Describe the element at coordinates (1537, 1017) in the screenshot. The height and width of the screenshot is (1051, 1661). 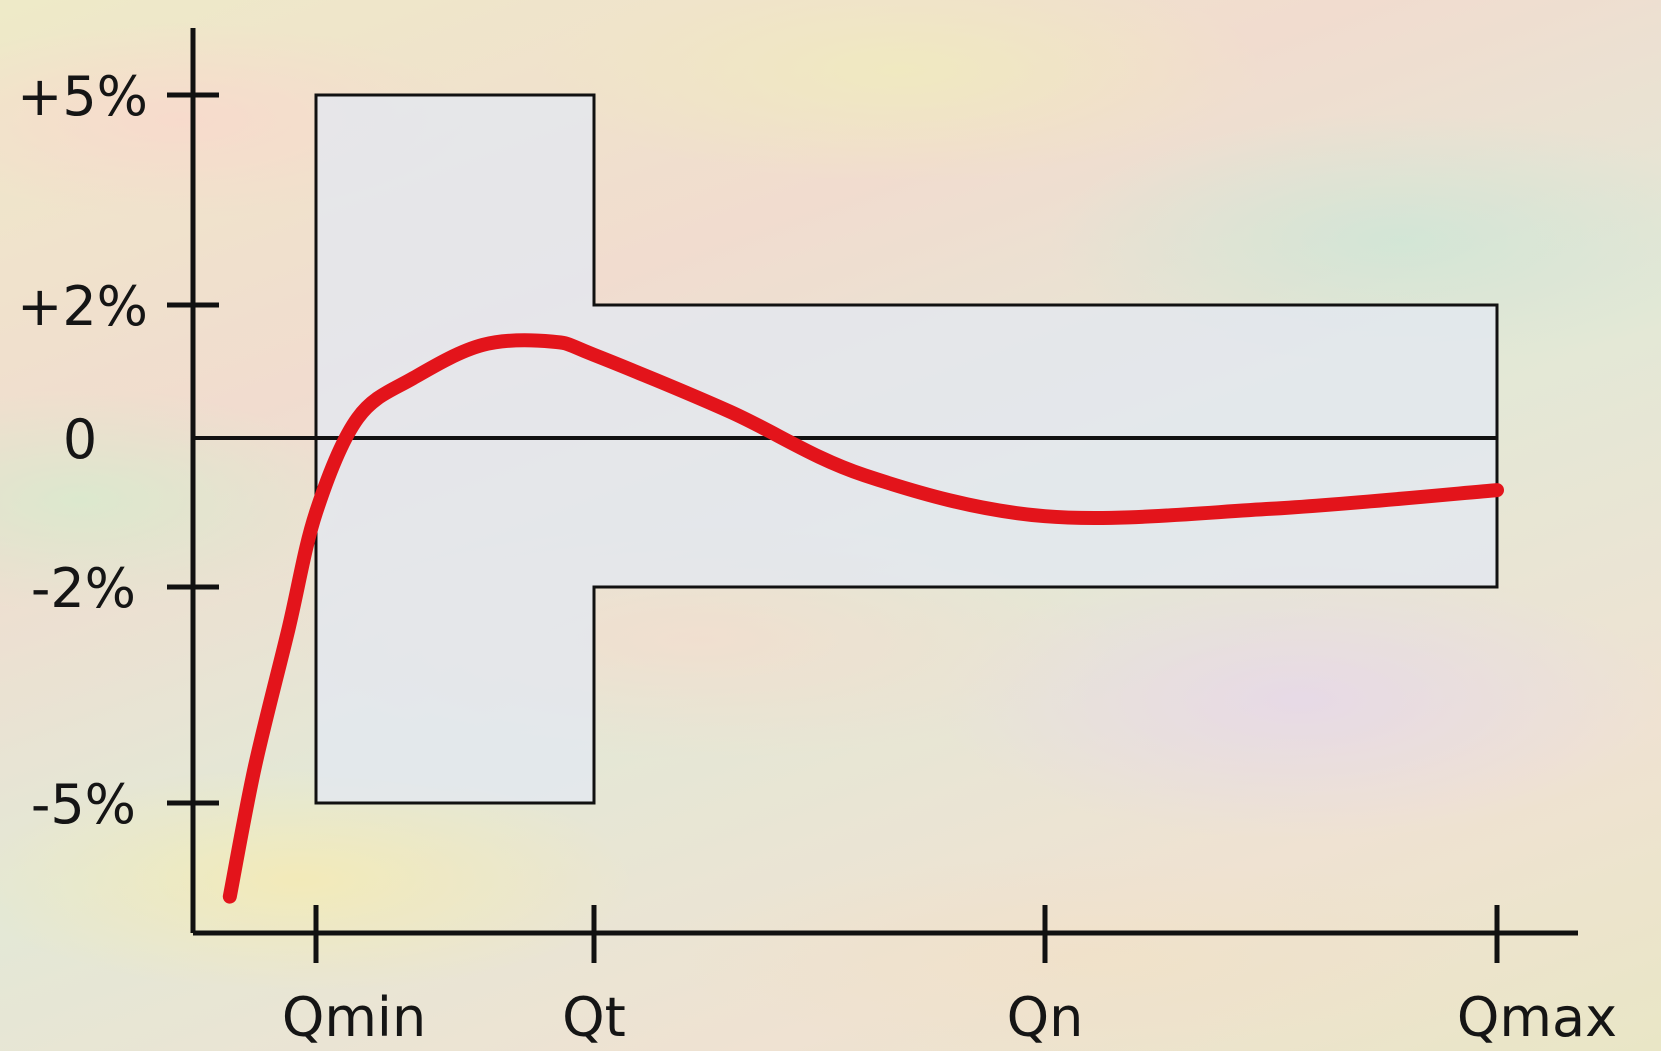
I see `x-tick-label: Qmax` at that location.